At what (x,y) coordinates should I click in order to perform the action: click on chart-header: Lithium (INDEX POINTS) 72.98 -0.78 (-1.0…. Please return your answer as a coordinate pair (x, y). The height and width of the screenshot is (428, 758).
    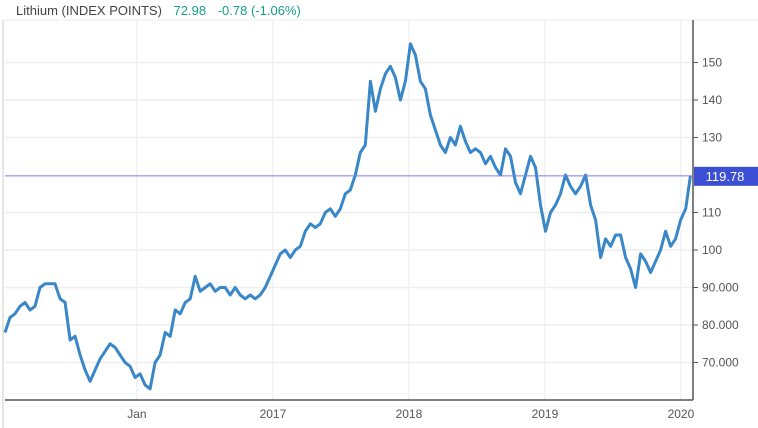
    Looking at the image, I should click on (158, 10).